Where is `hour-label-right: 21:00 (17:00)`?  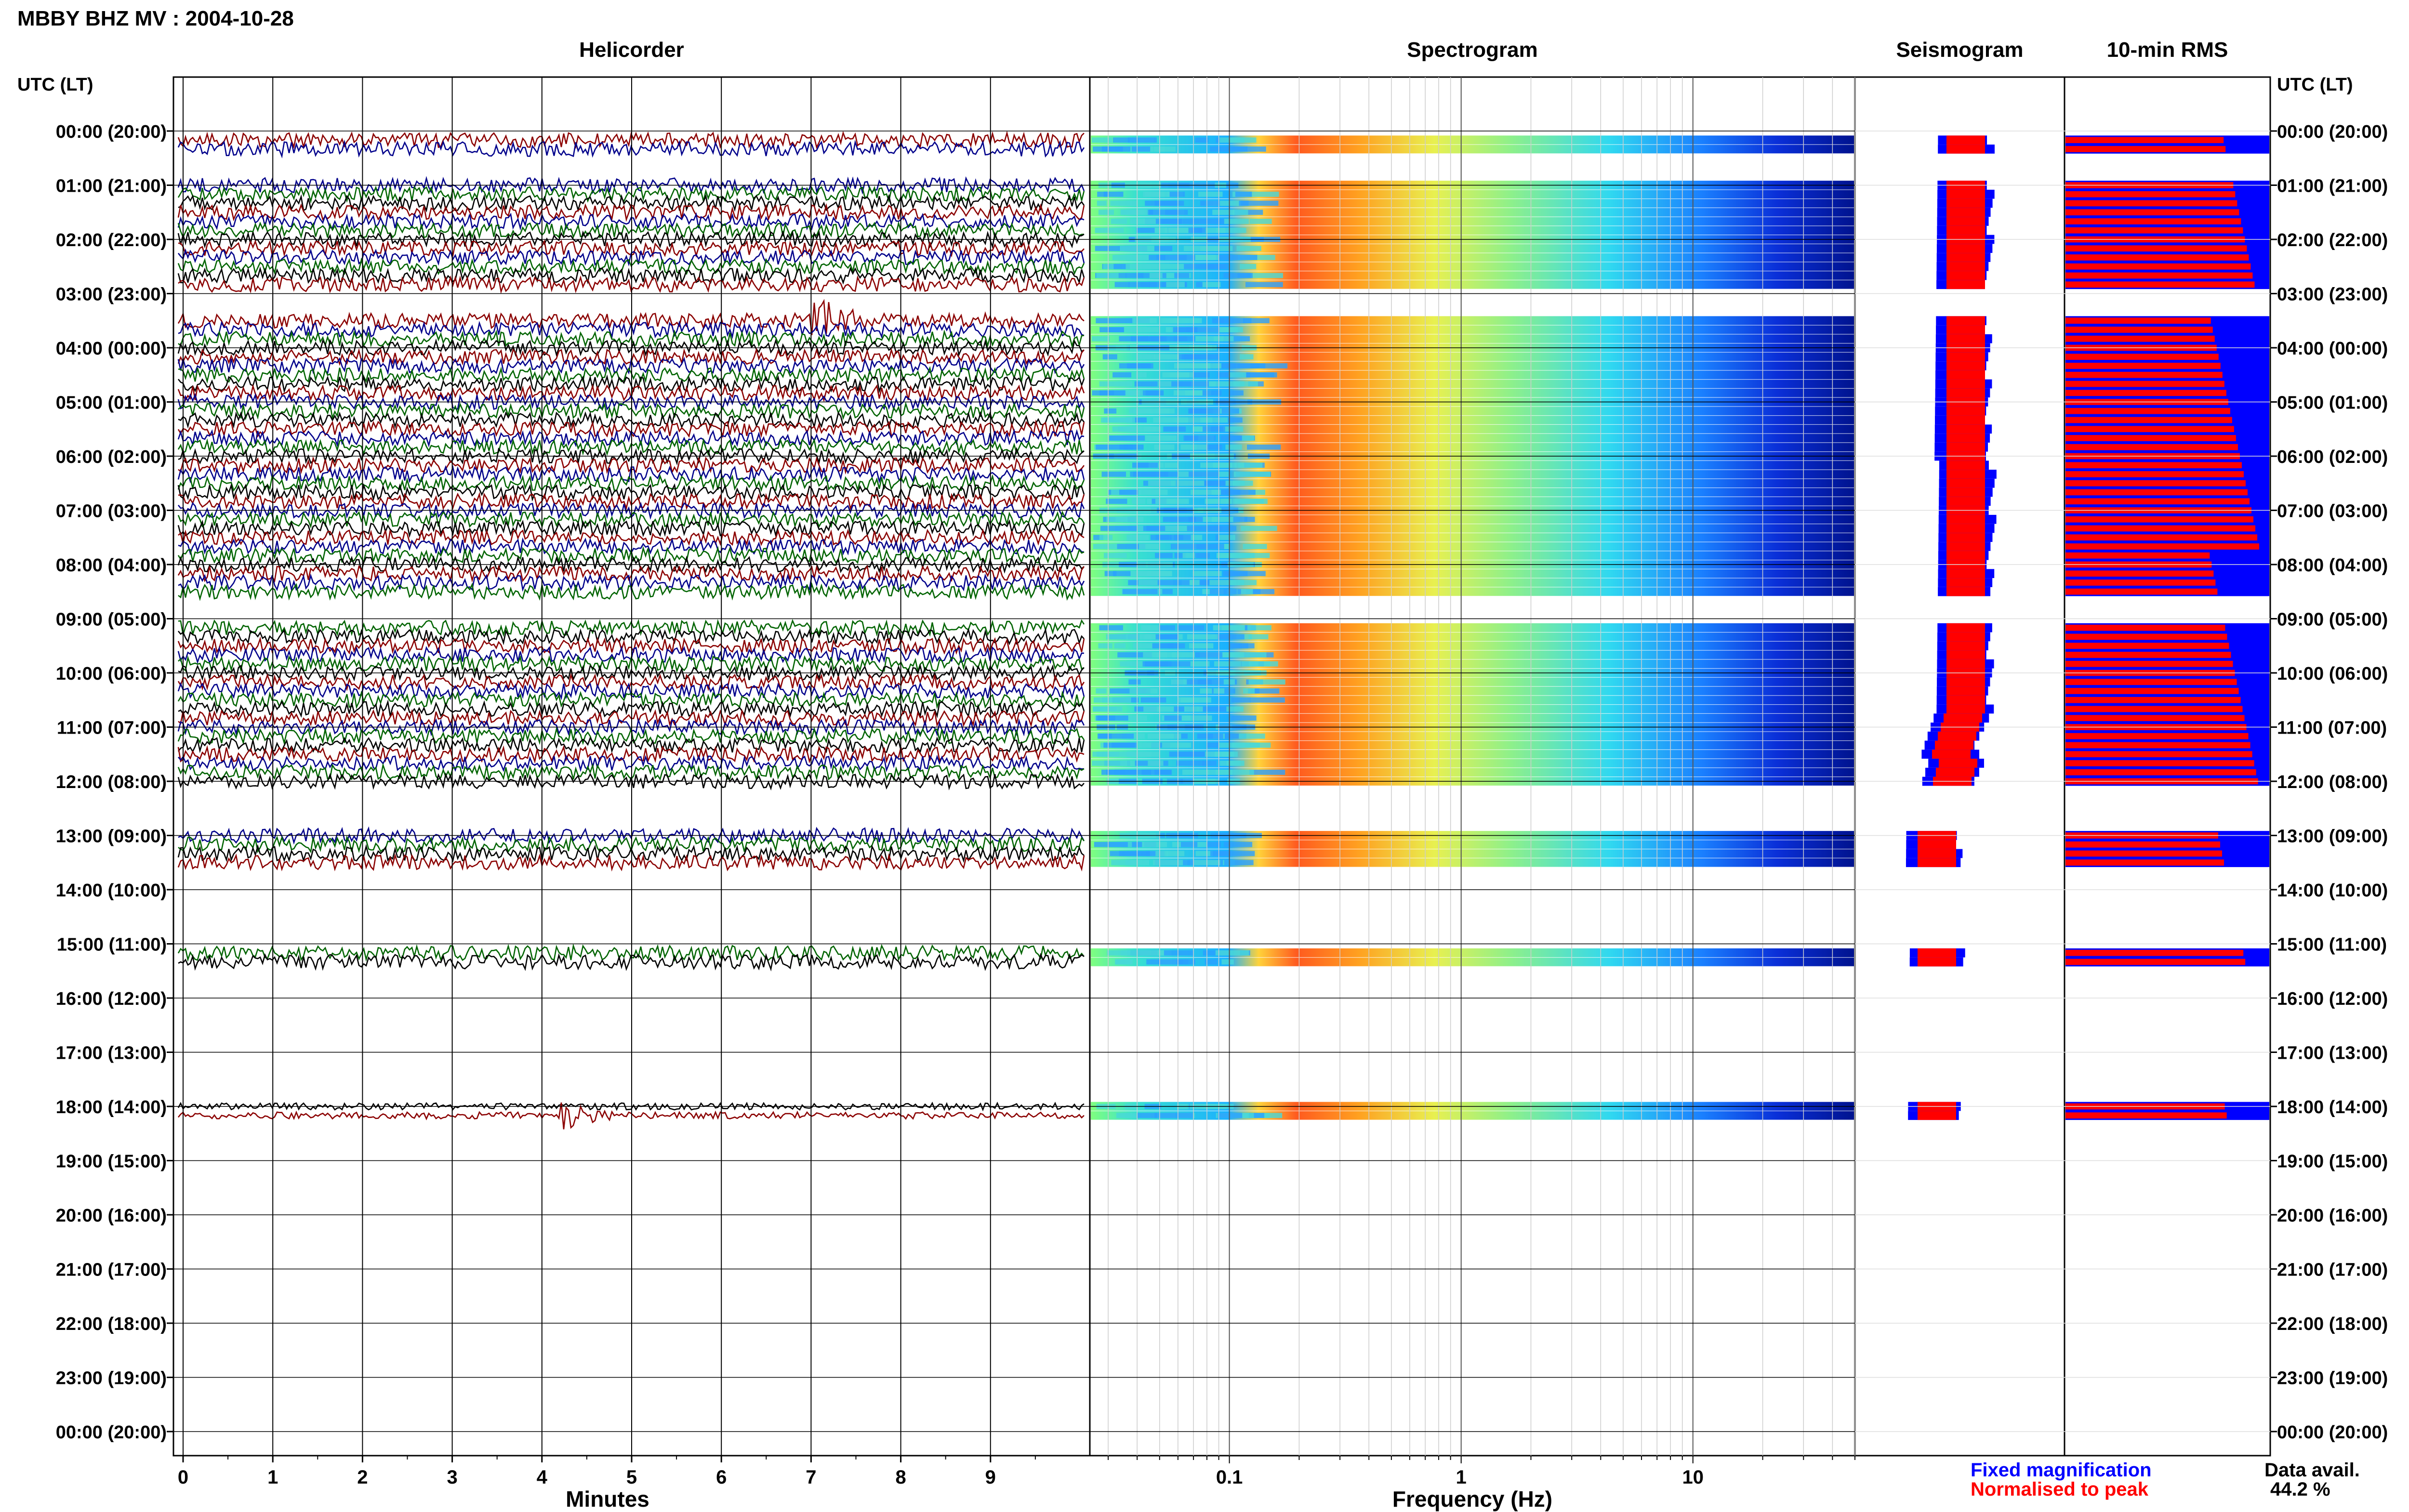
hour-label-right: 21:00 (17:00) is located at coordinates (2332, 1270).